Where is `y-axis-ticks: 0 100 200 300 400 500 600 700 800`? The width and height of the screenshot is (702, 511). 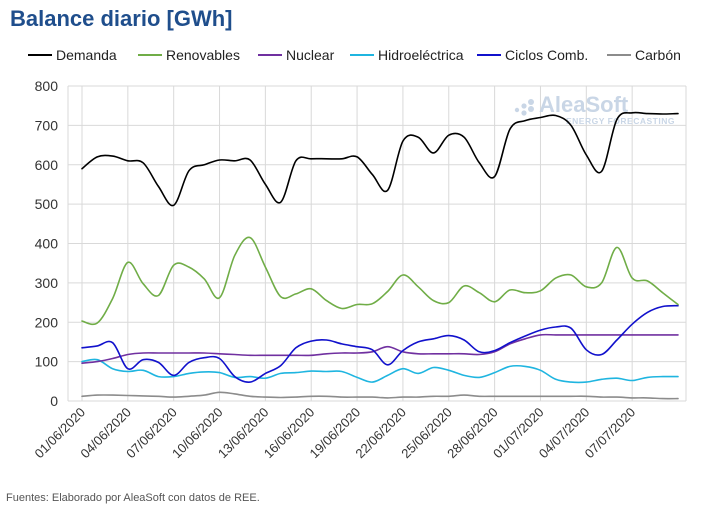
y-axis-ticks: 0 100 200 300 400 500 600 700 800 is located at coordinates (47, 243).